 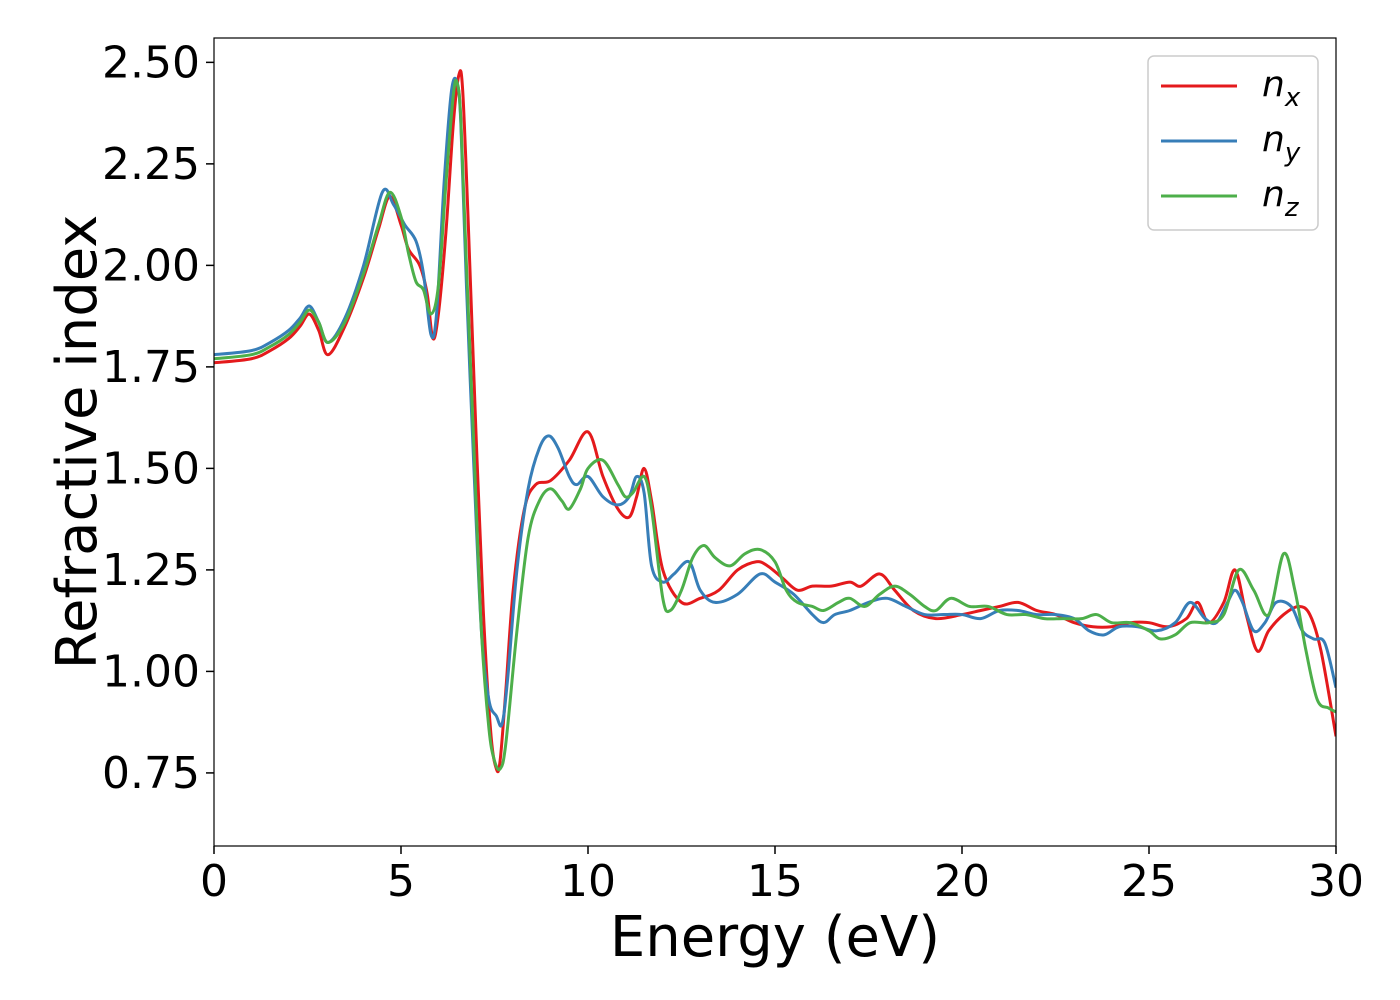 I want to click on x-tick-label: 0, so click(x=214, y=881).